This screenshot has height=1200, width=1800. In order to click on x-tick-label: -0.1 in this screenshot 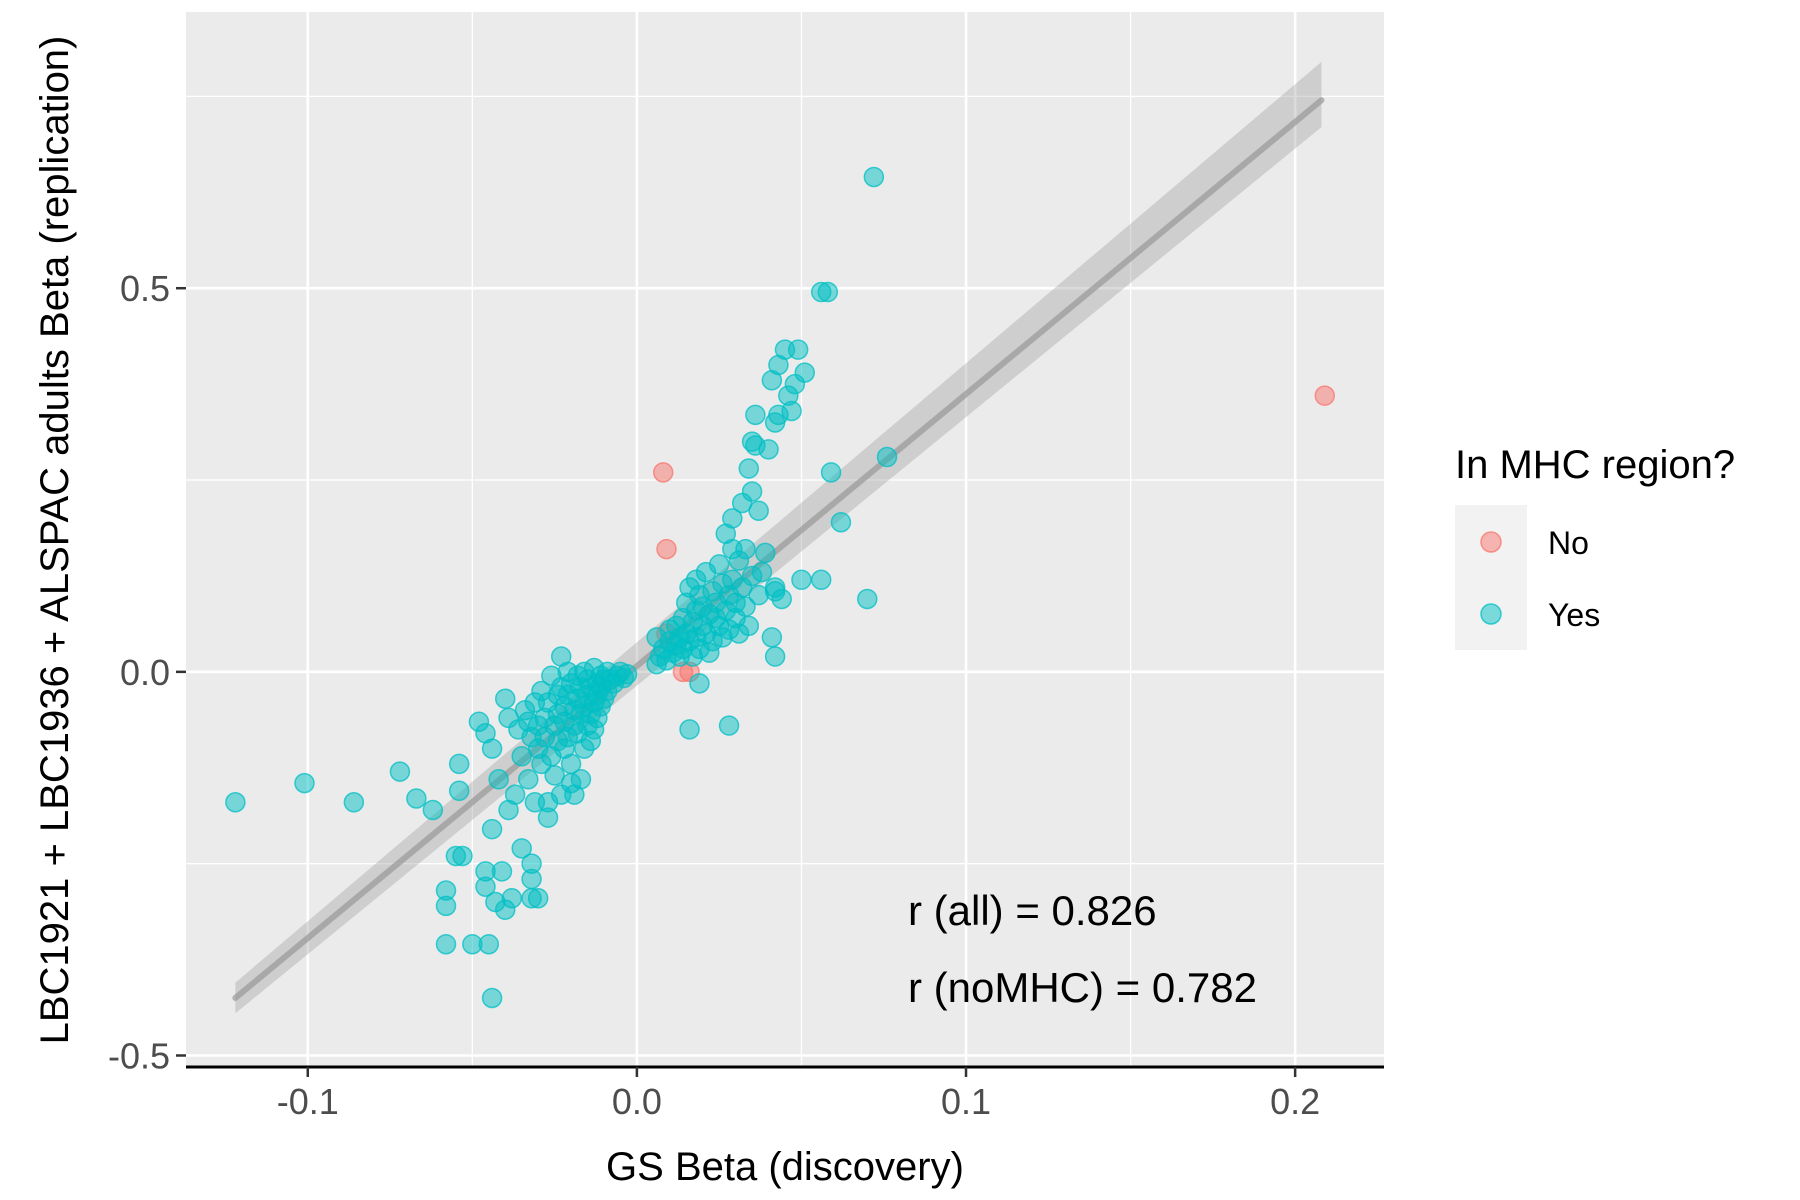, I will do `click(308, 1101)`.